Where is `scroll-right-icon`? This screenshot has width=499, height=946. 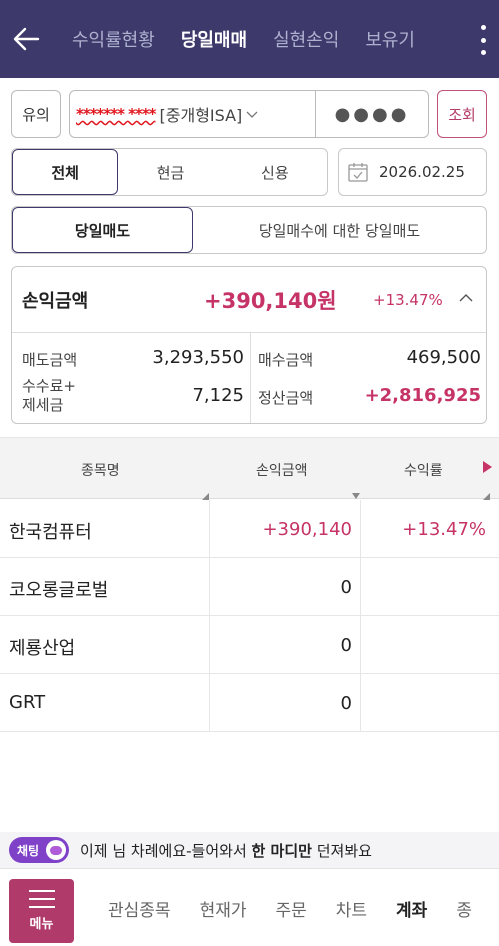 scroll-right-icon is located at coordinates (487, 467).